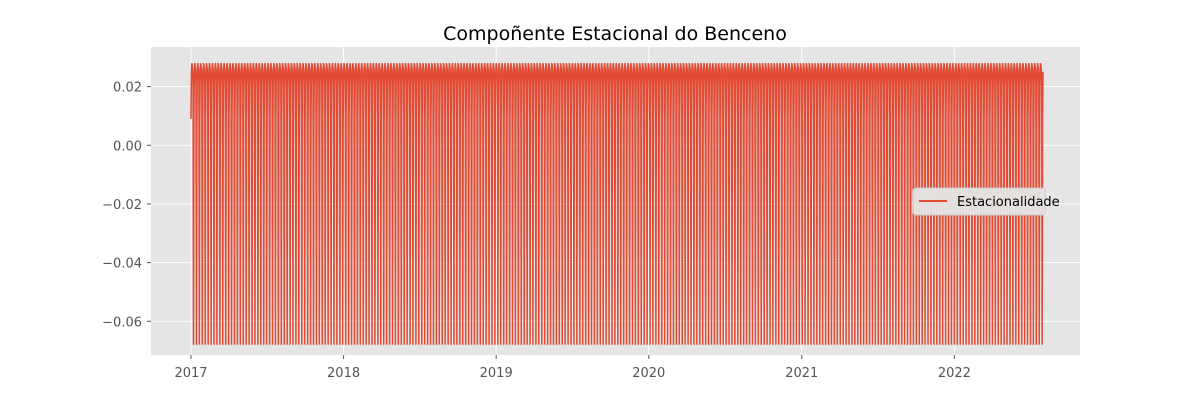 The height and width of the screenshot is (400, 1200). Describe the element at coordinates (122, 264) in the screenshot. I see `y-tick-label: −0.04` at that location.